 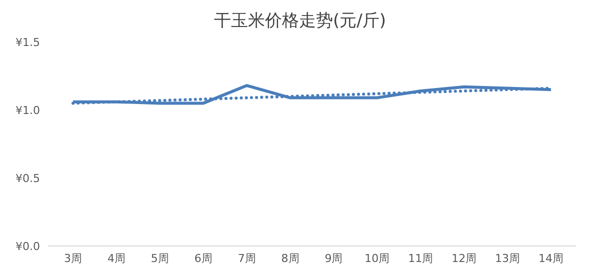 I want to click on x-tick-label: 14周, so click(x=551, y=258).